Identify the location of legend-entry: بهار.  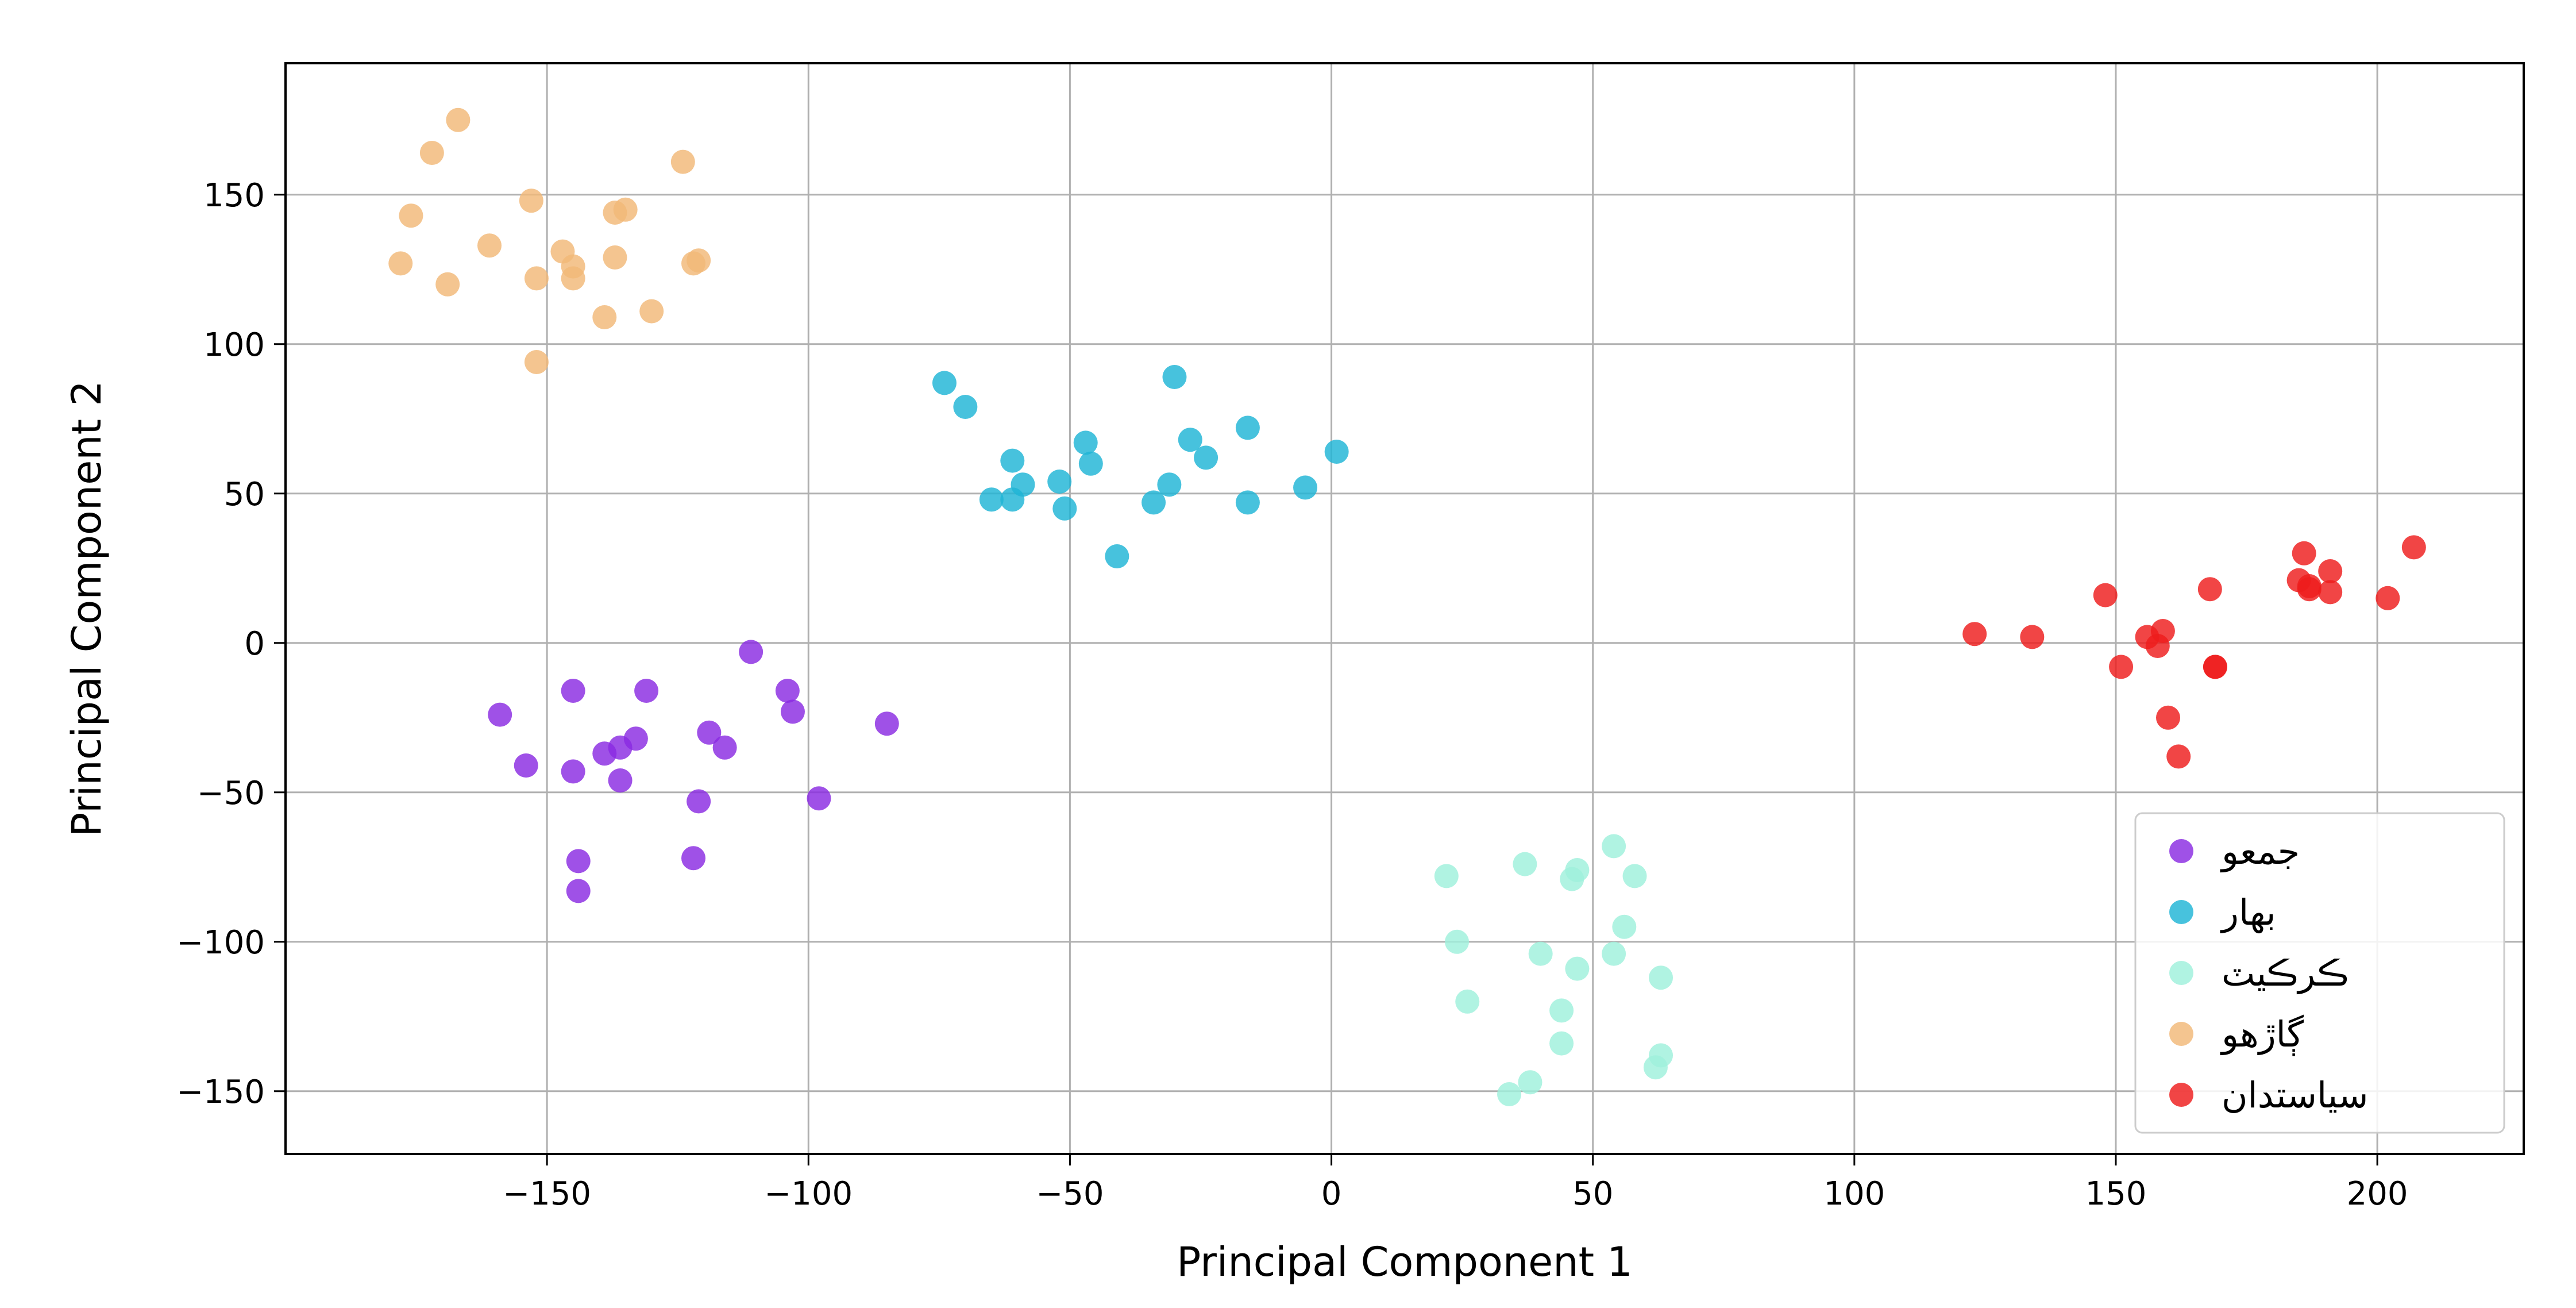
(2248, 912).